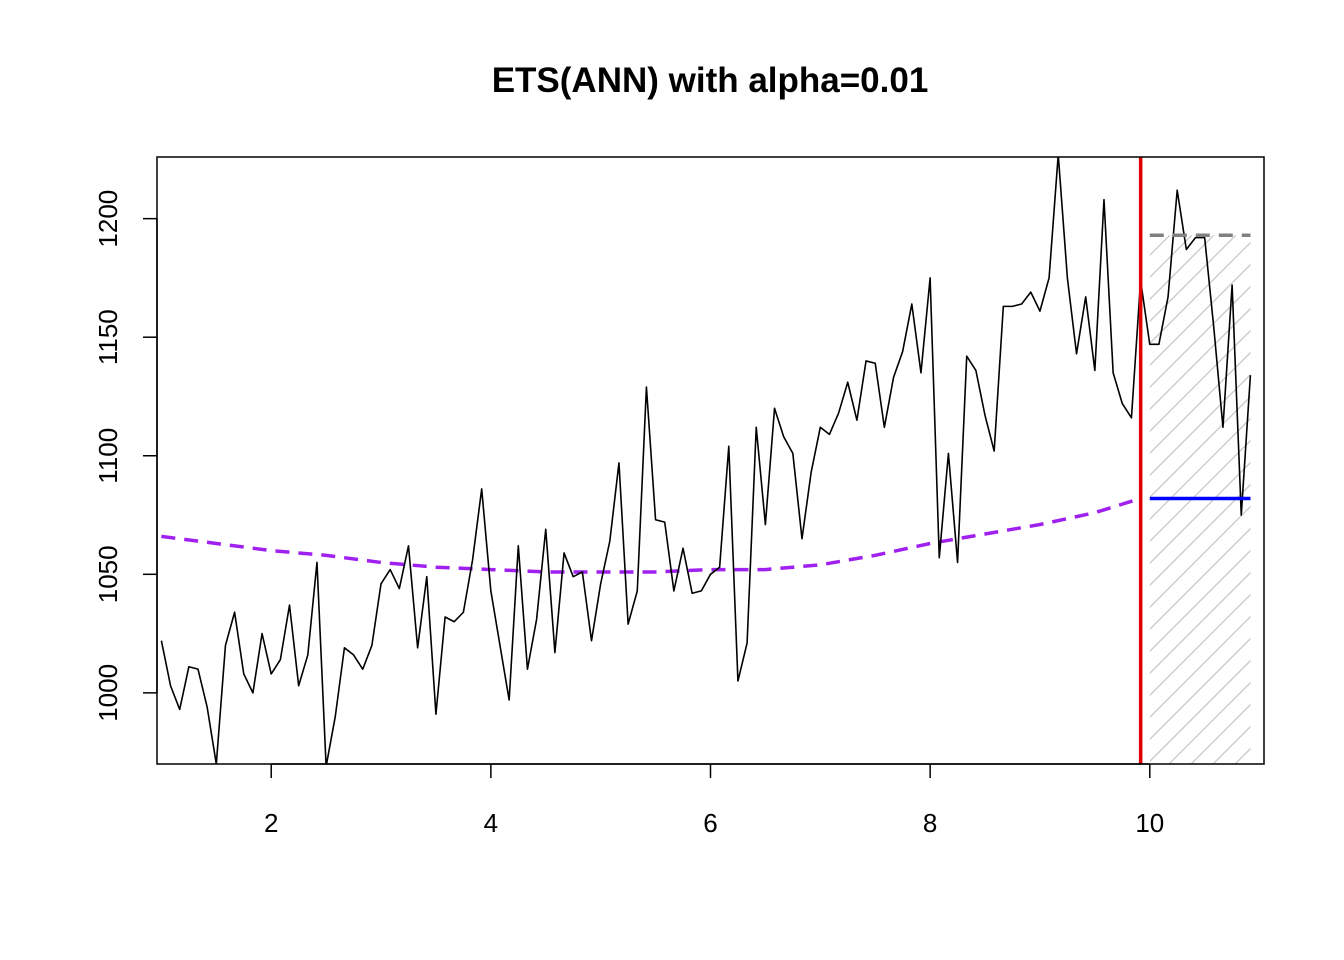 The height and width of the screenshot is (960, 1344). What do you see at coordinates (271, 823) in the screenshot?
I see `x-tick-label: 2` at bounding box center [271, 823].